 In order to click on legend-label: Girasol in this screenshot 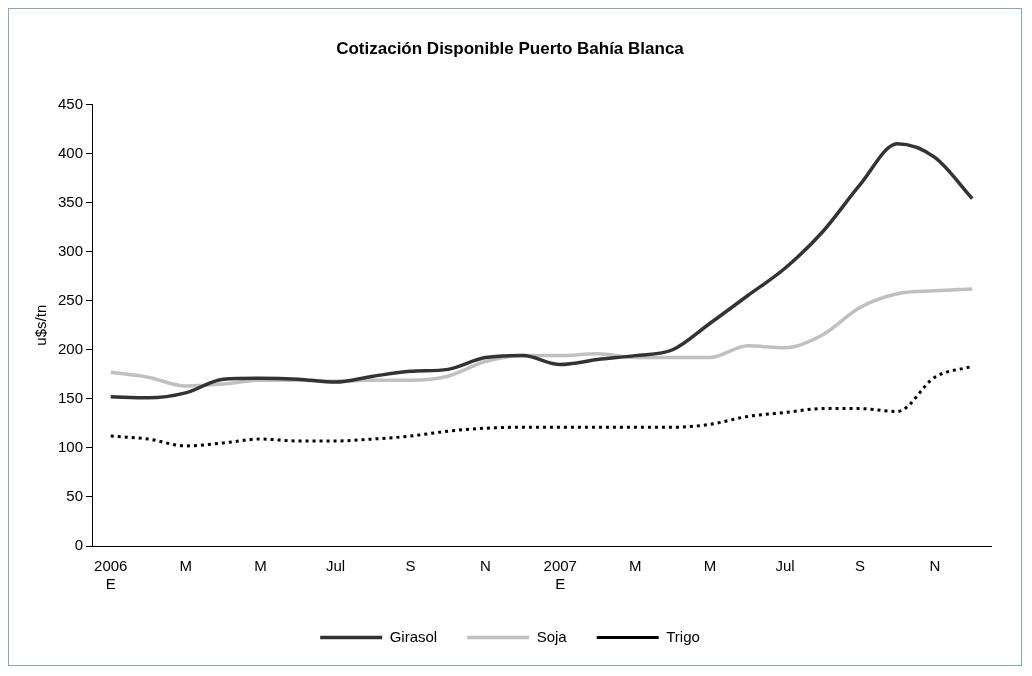, I will do `click(413, 636)`.